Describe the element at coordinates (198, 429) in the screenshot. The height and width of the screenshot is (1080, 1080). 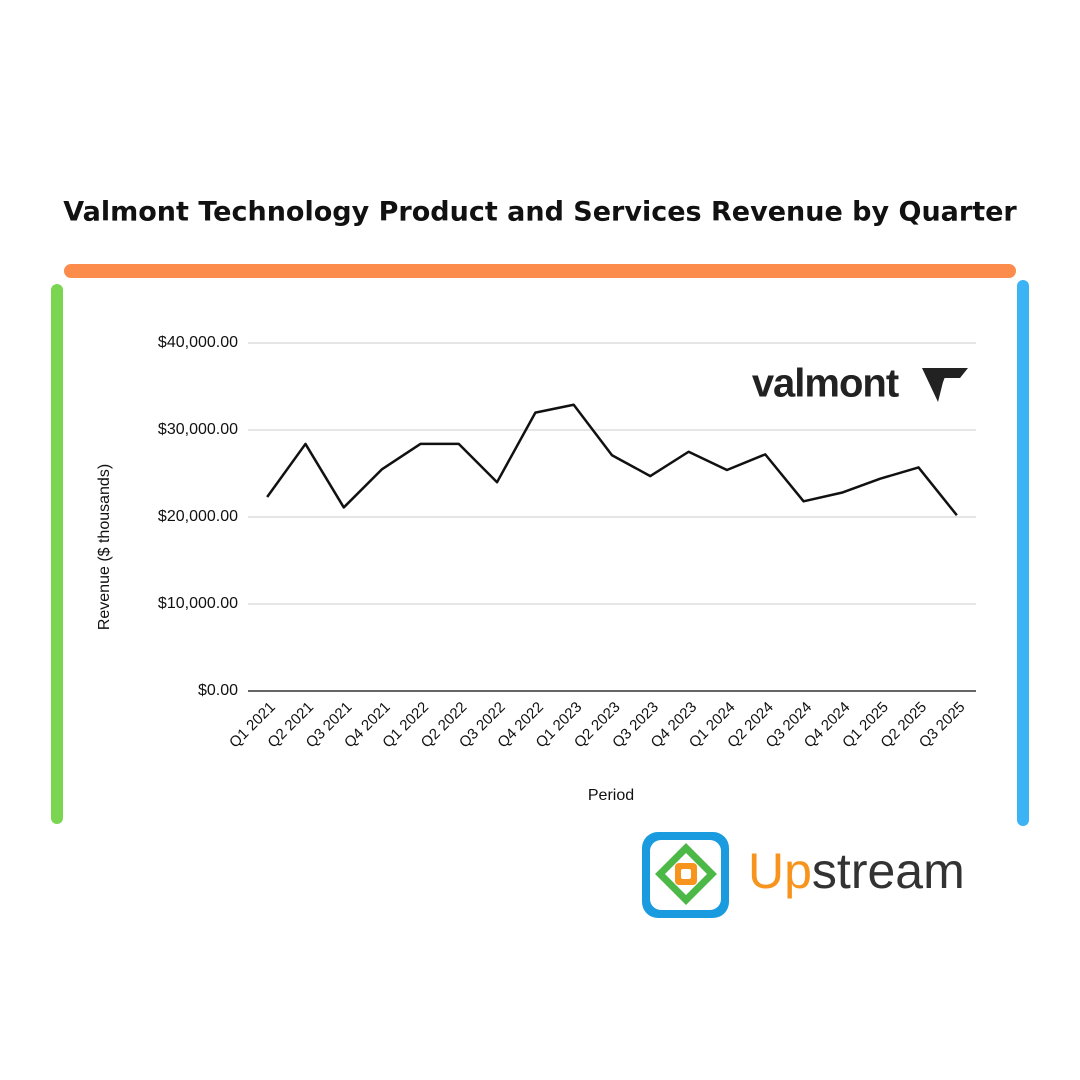
I see `y-tick-label: $30,000.00` at that location.